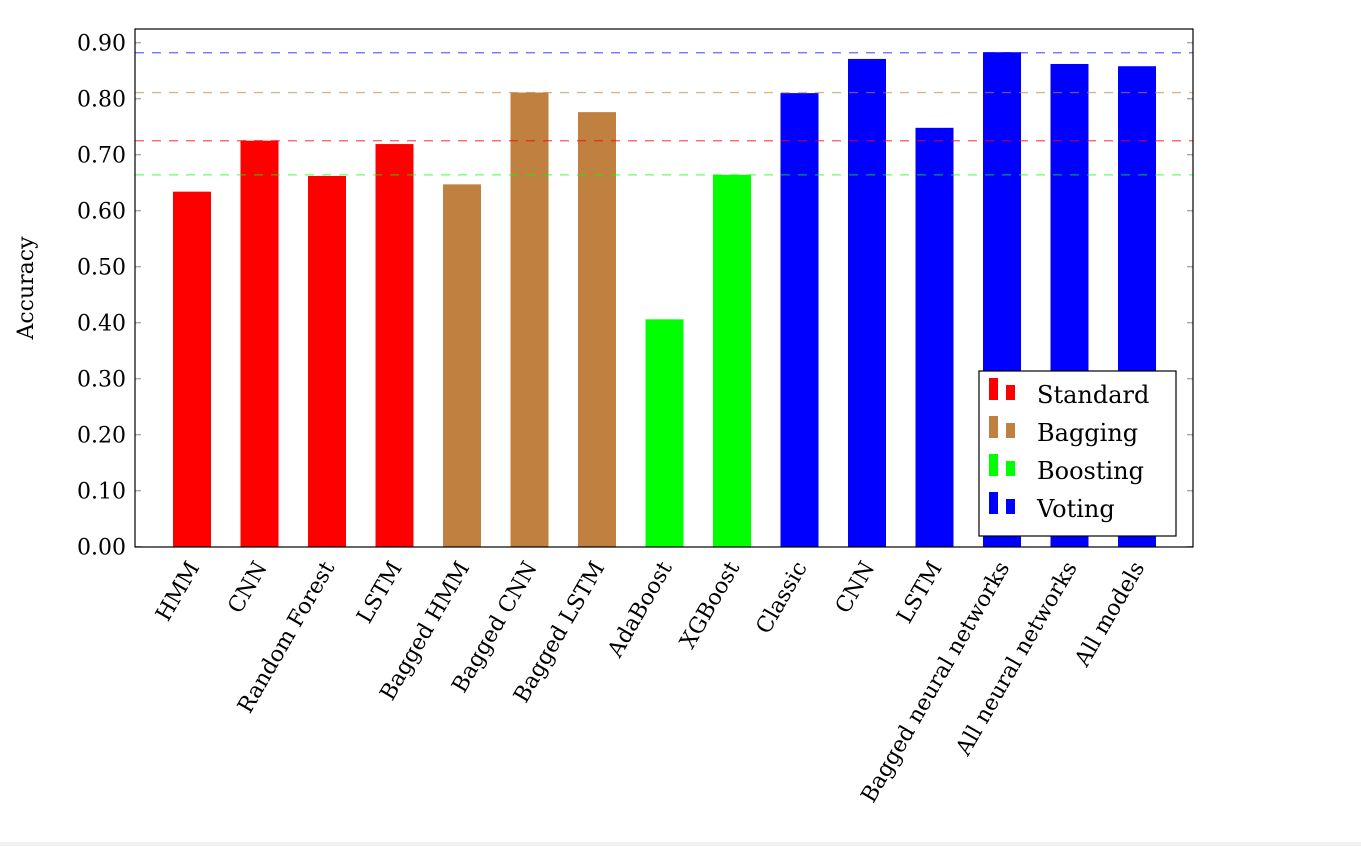  What do you see at coordinates (1087, 433) in the screenshot?
I see `legend-entry-bagging: Bagging` at bounding box center [1087, 433].